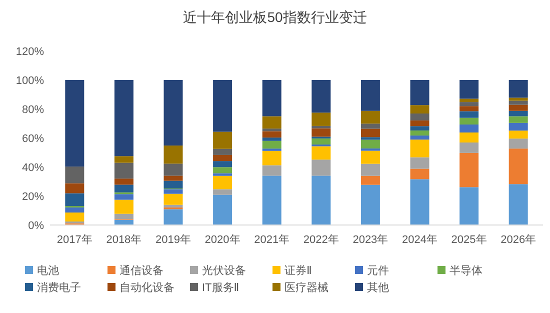 This screenshot has width=550, height=313. What do you see at coordinates (36, 226) in the screenshot?
I see `y-tick-label: 0%` at bounding box center [36, 226].